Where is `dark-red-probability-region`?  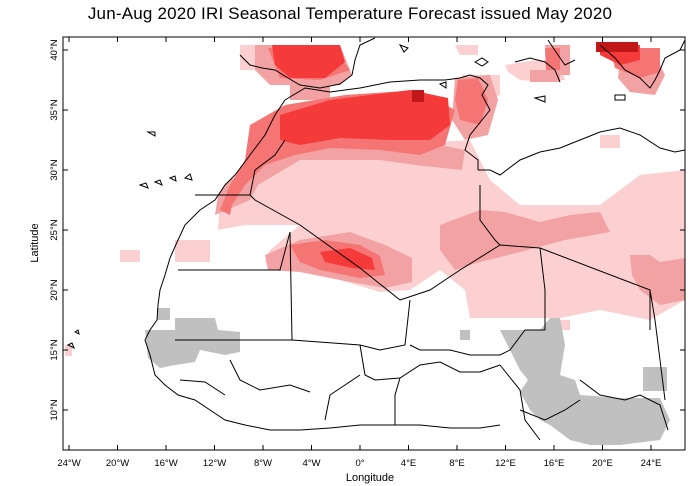 dark-red-probability-region is located at coordinates (525, 72).